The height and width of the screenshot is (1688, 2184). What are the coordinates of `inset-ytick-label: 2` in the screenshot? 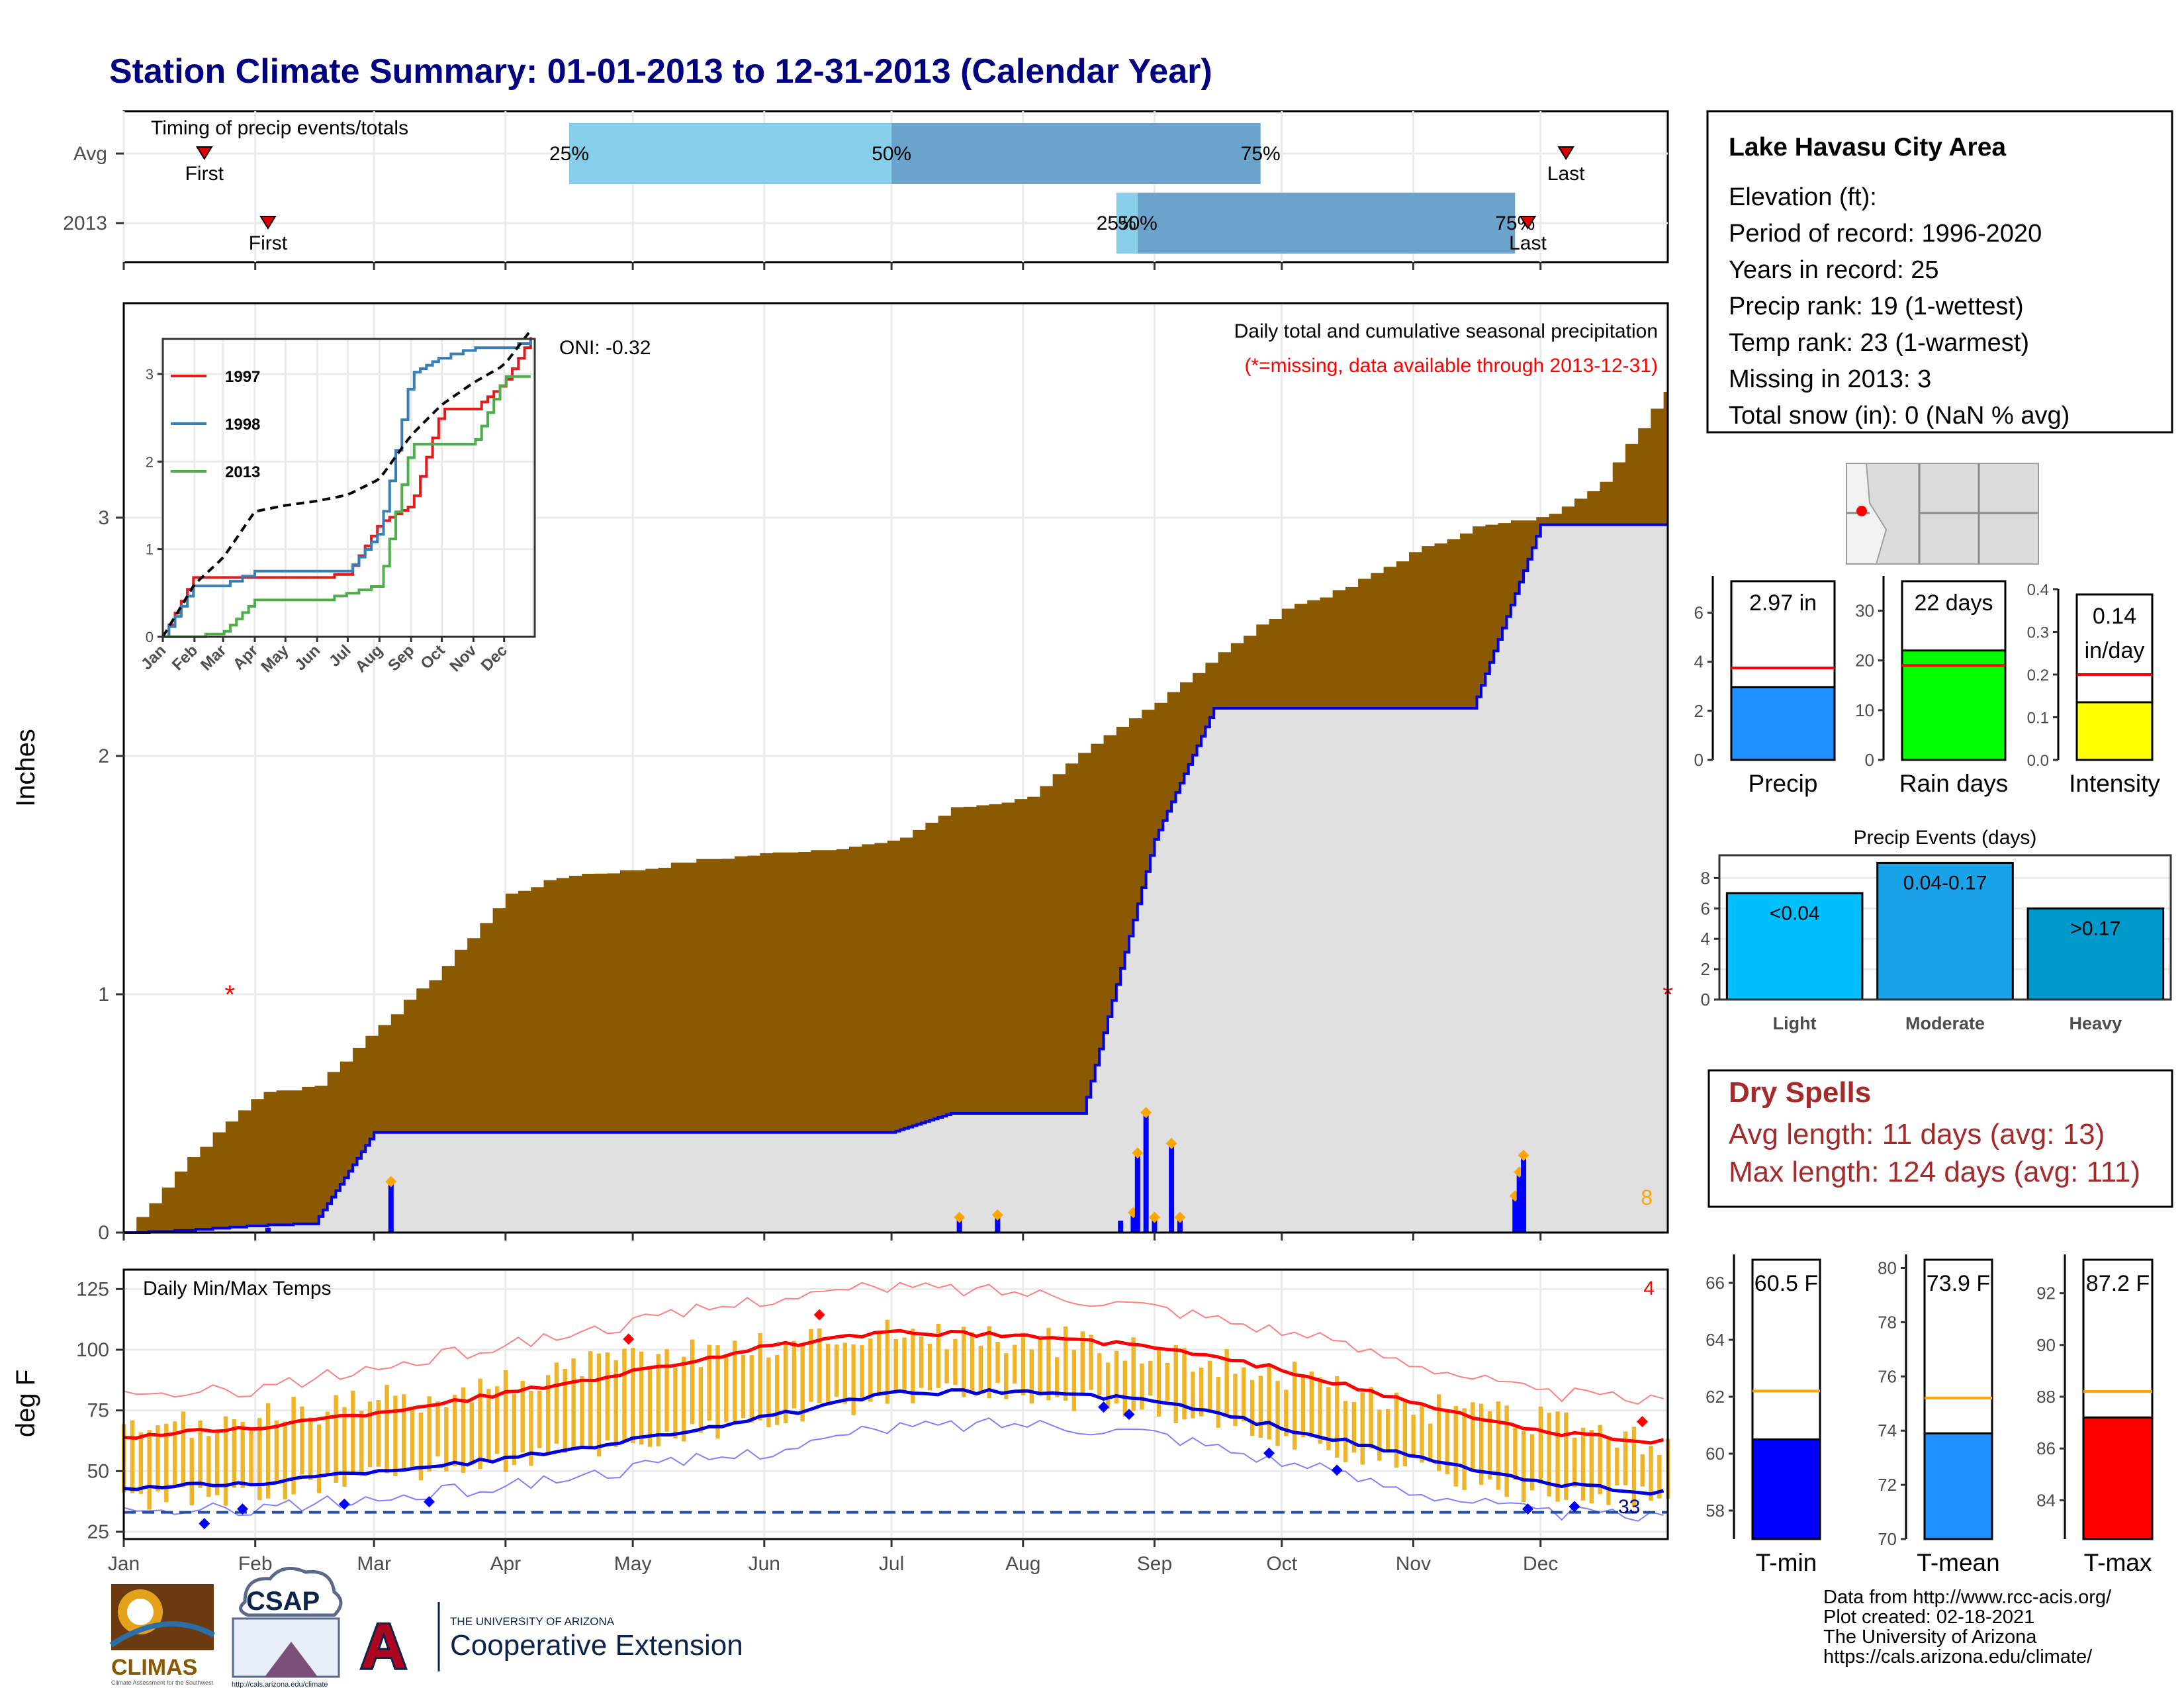 It's located at (150, 461).